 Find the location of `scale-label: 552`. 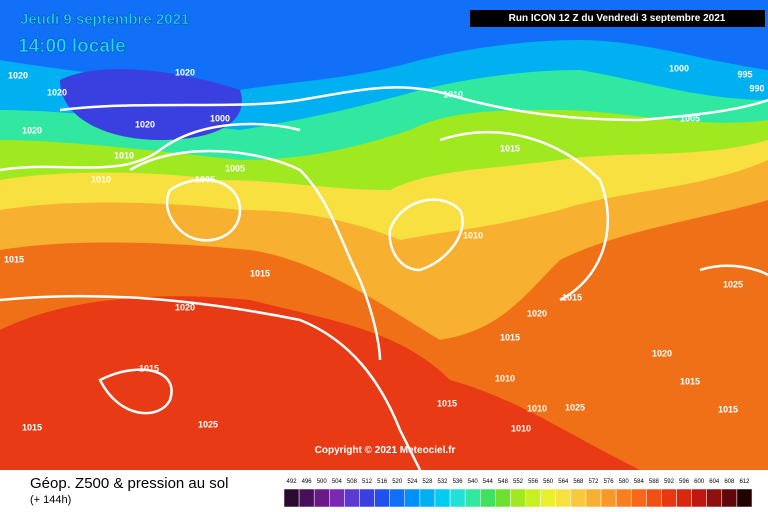

scale-label: 552 is located at coordinates (518, 482).